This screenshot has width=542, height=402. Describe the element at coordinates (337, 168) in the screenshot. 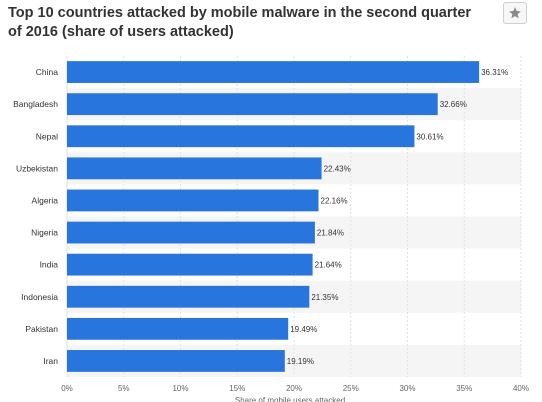

I see `value-label: 22.43%` at that location.